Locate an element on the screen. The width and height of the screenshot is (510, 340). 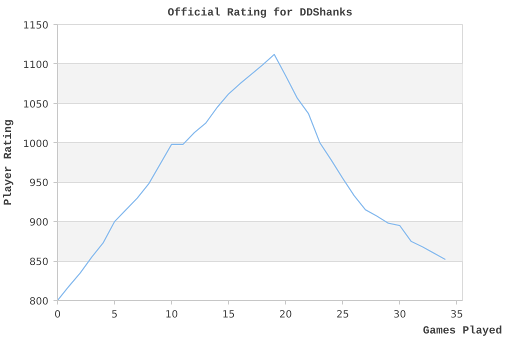
x-axis-title: Games Played is located at coordinates (462, 332).